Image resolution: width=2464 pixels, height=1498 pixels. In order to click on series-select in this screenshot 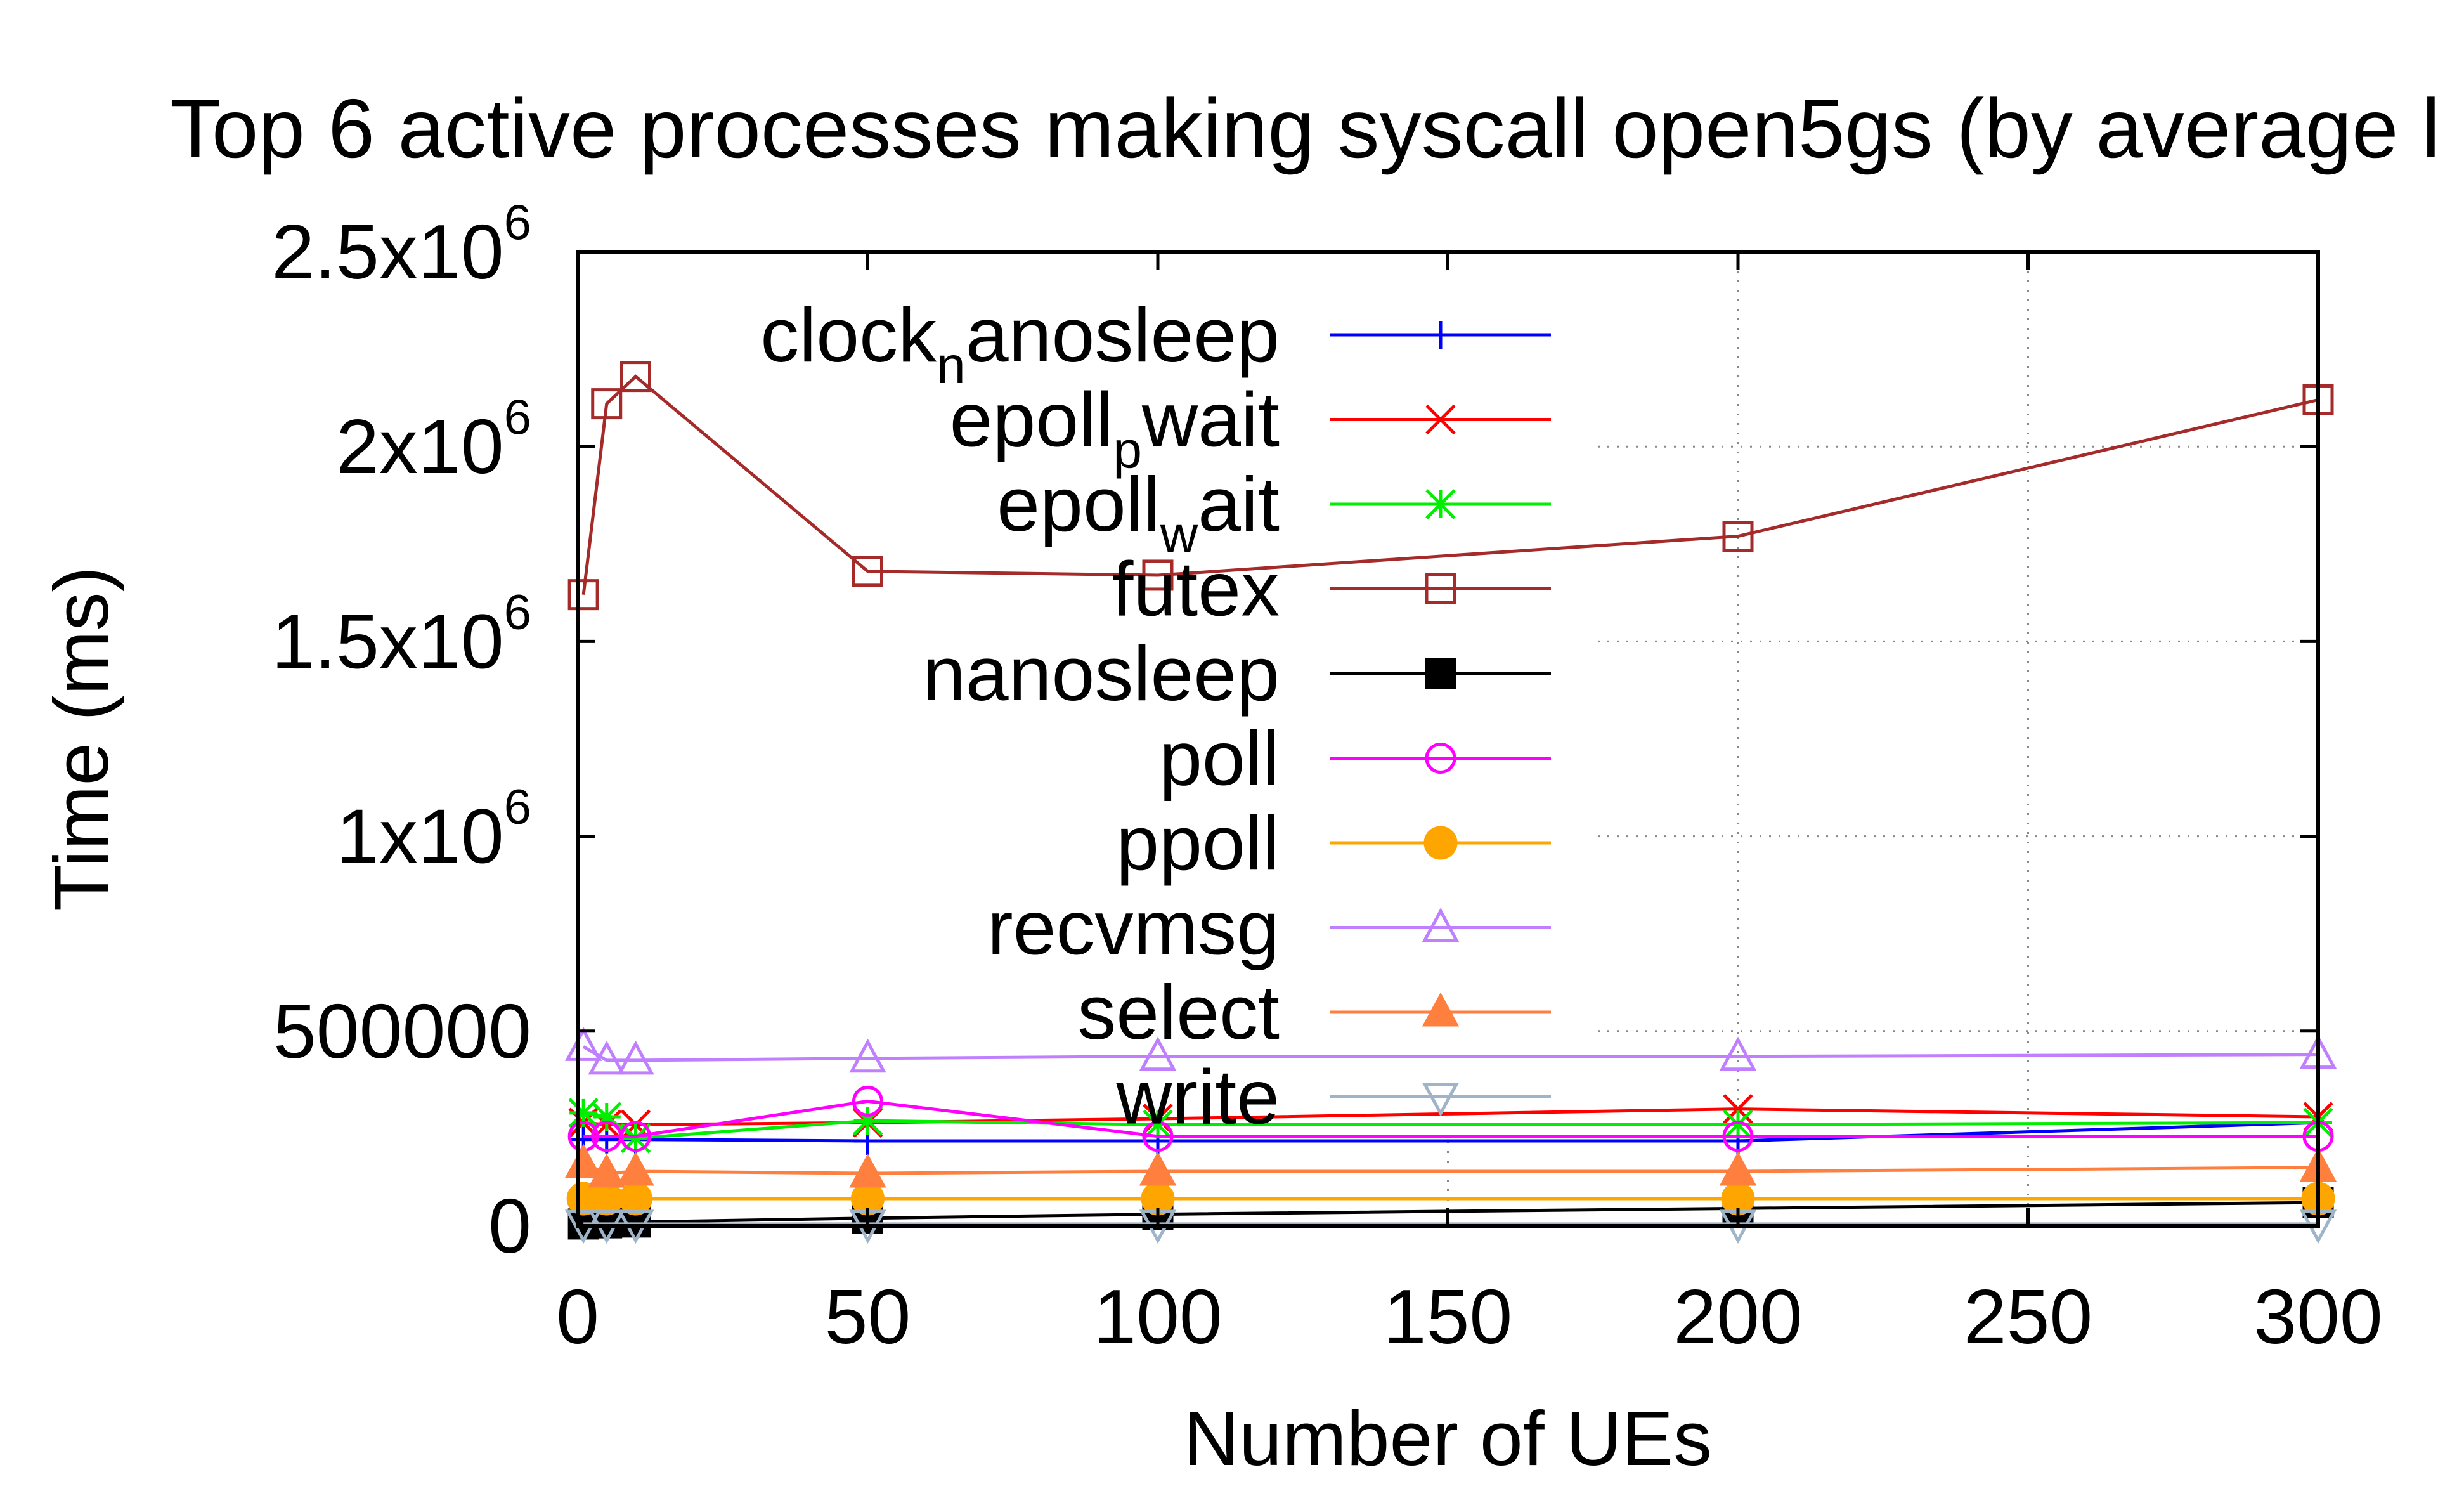, I will do `click(1450, 1165)`.